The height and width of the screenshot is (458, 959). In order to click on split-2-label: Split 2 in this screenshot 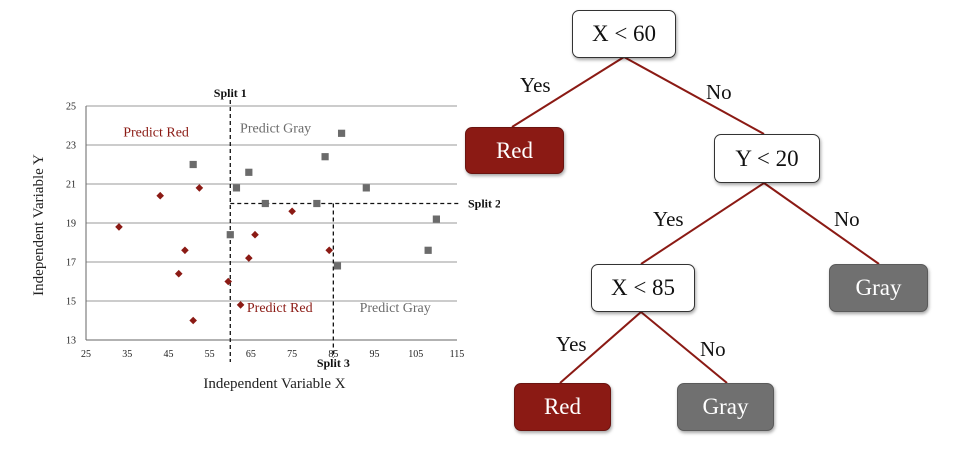, I will do `click(484, 204)`.